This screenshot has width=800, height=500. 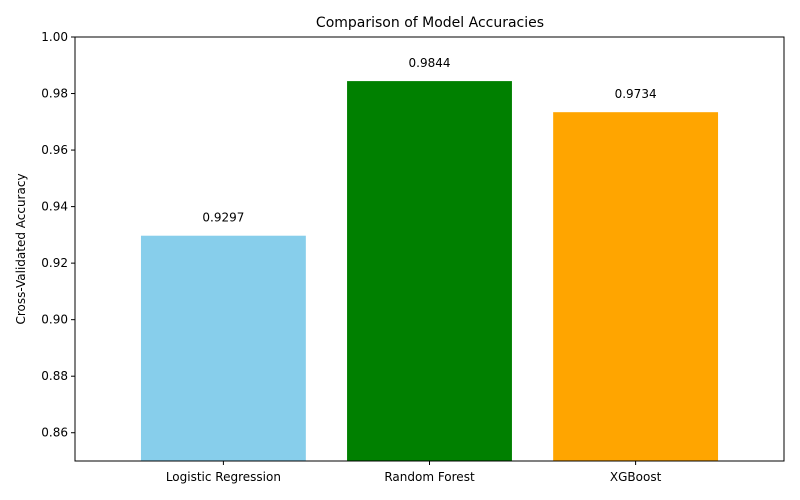 I want to click on x-tick-label: XGBoost, so click(x=636, y=477).